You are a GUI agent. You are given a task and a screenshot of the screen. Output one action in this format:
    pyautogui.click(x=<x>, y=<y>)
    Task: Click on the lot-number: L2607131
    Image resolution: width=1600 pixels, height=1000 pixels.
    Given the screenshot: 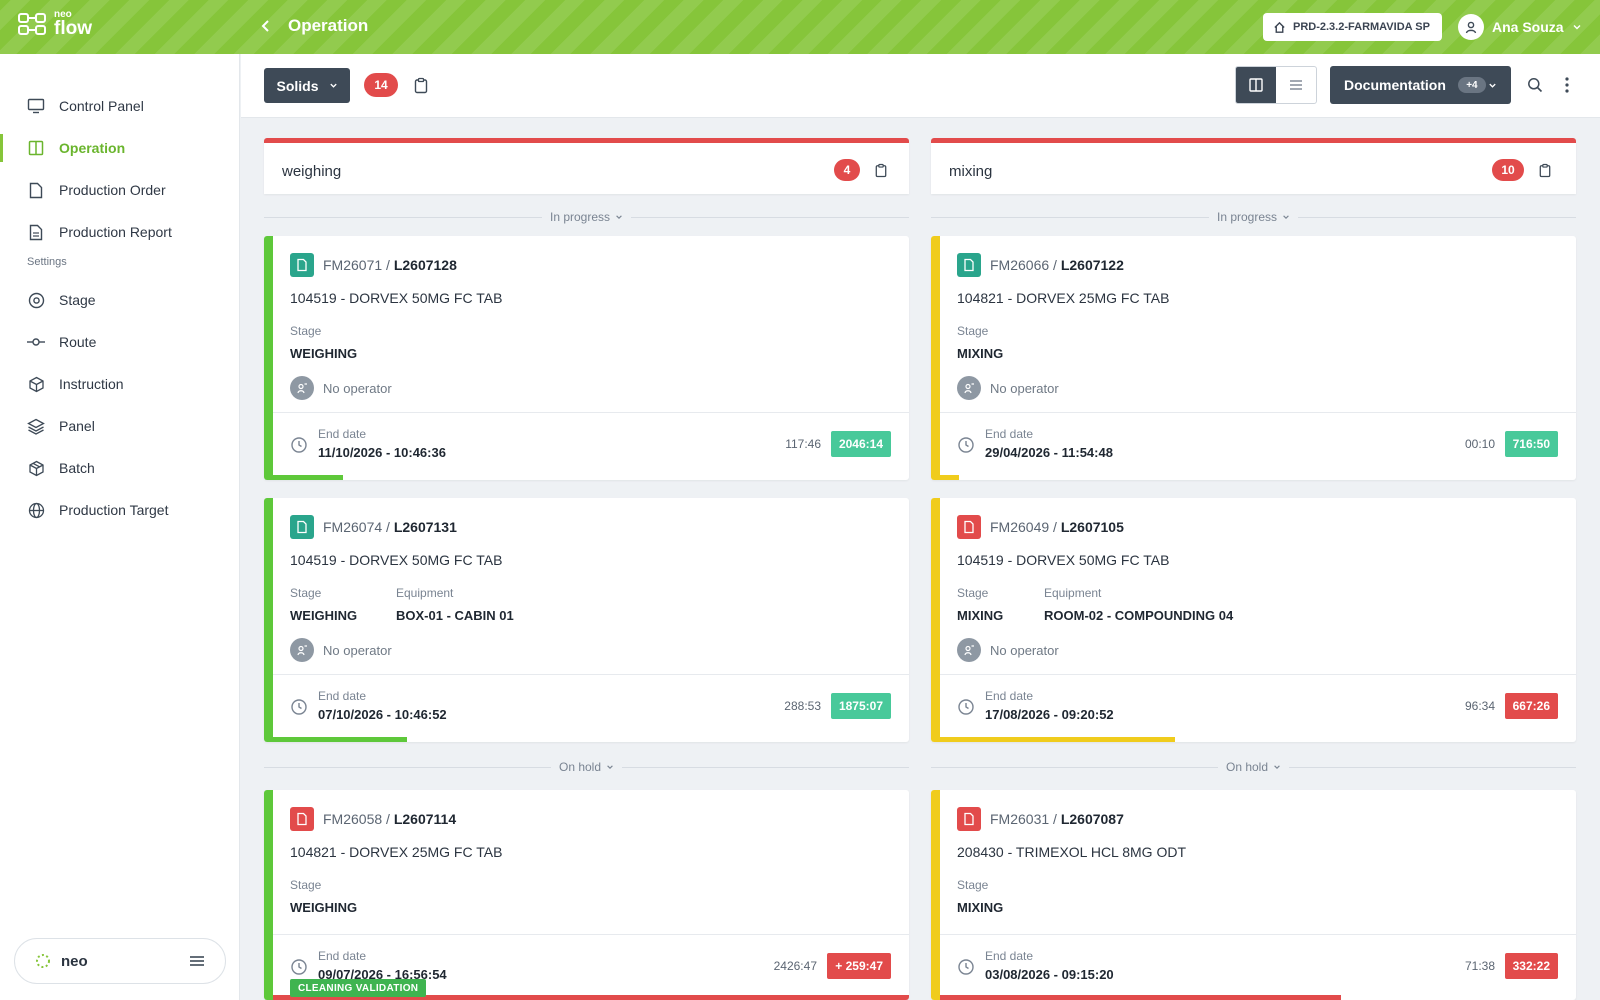 What is the action you would take?
    pyautogui.click(x=425, y=527)
    